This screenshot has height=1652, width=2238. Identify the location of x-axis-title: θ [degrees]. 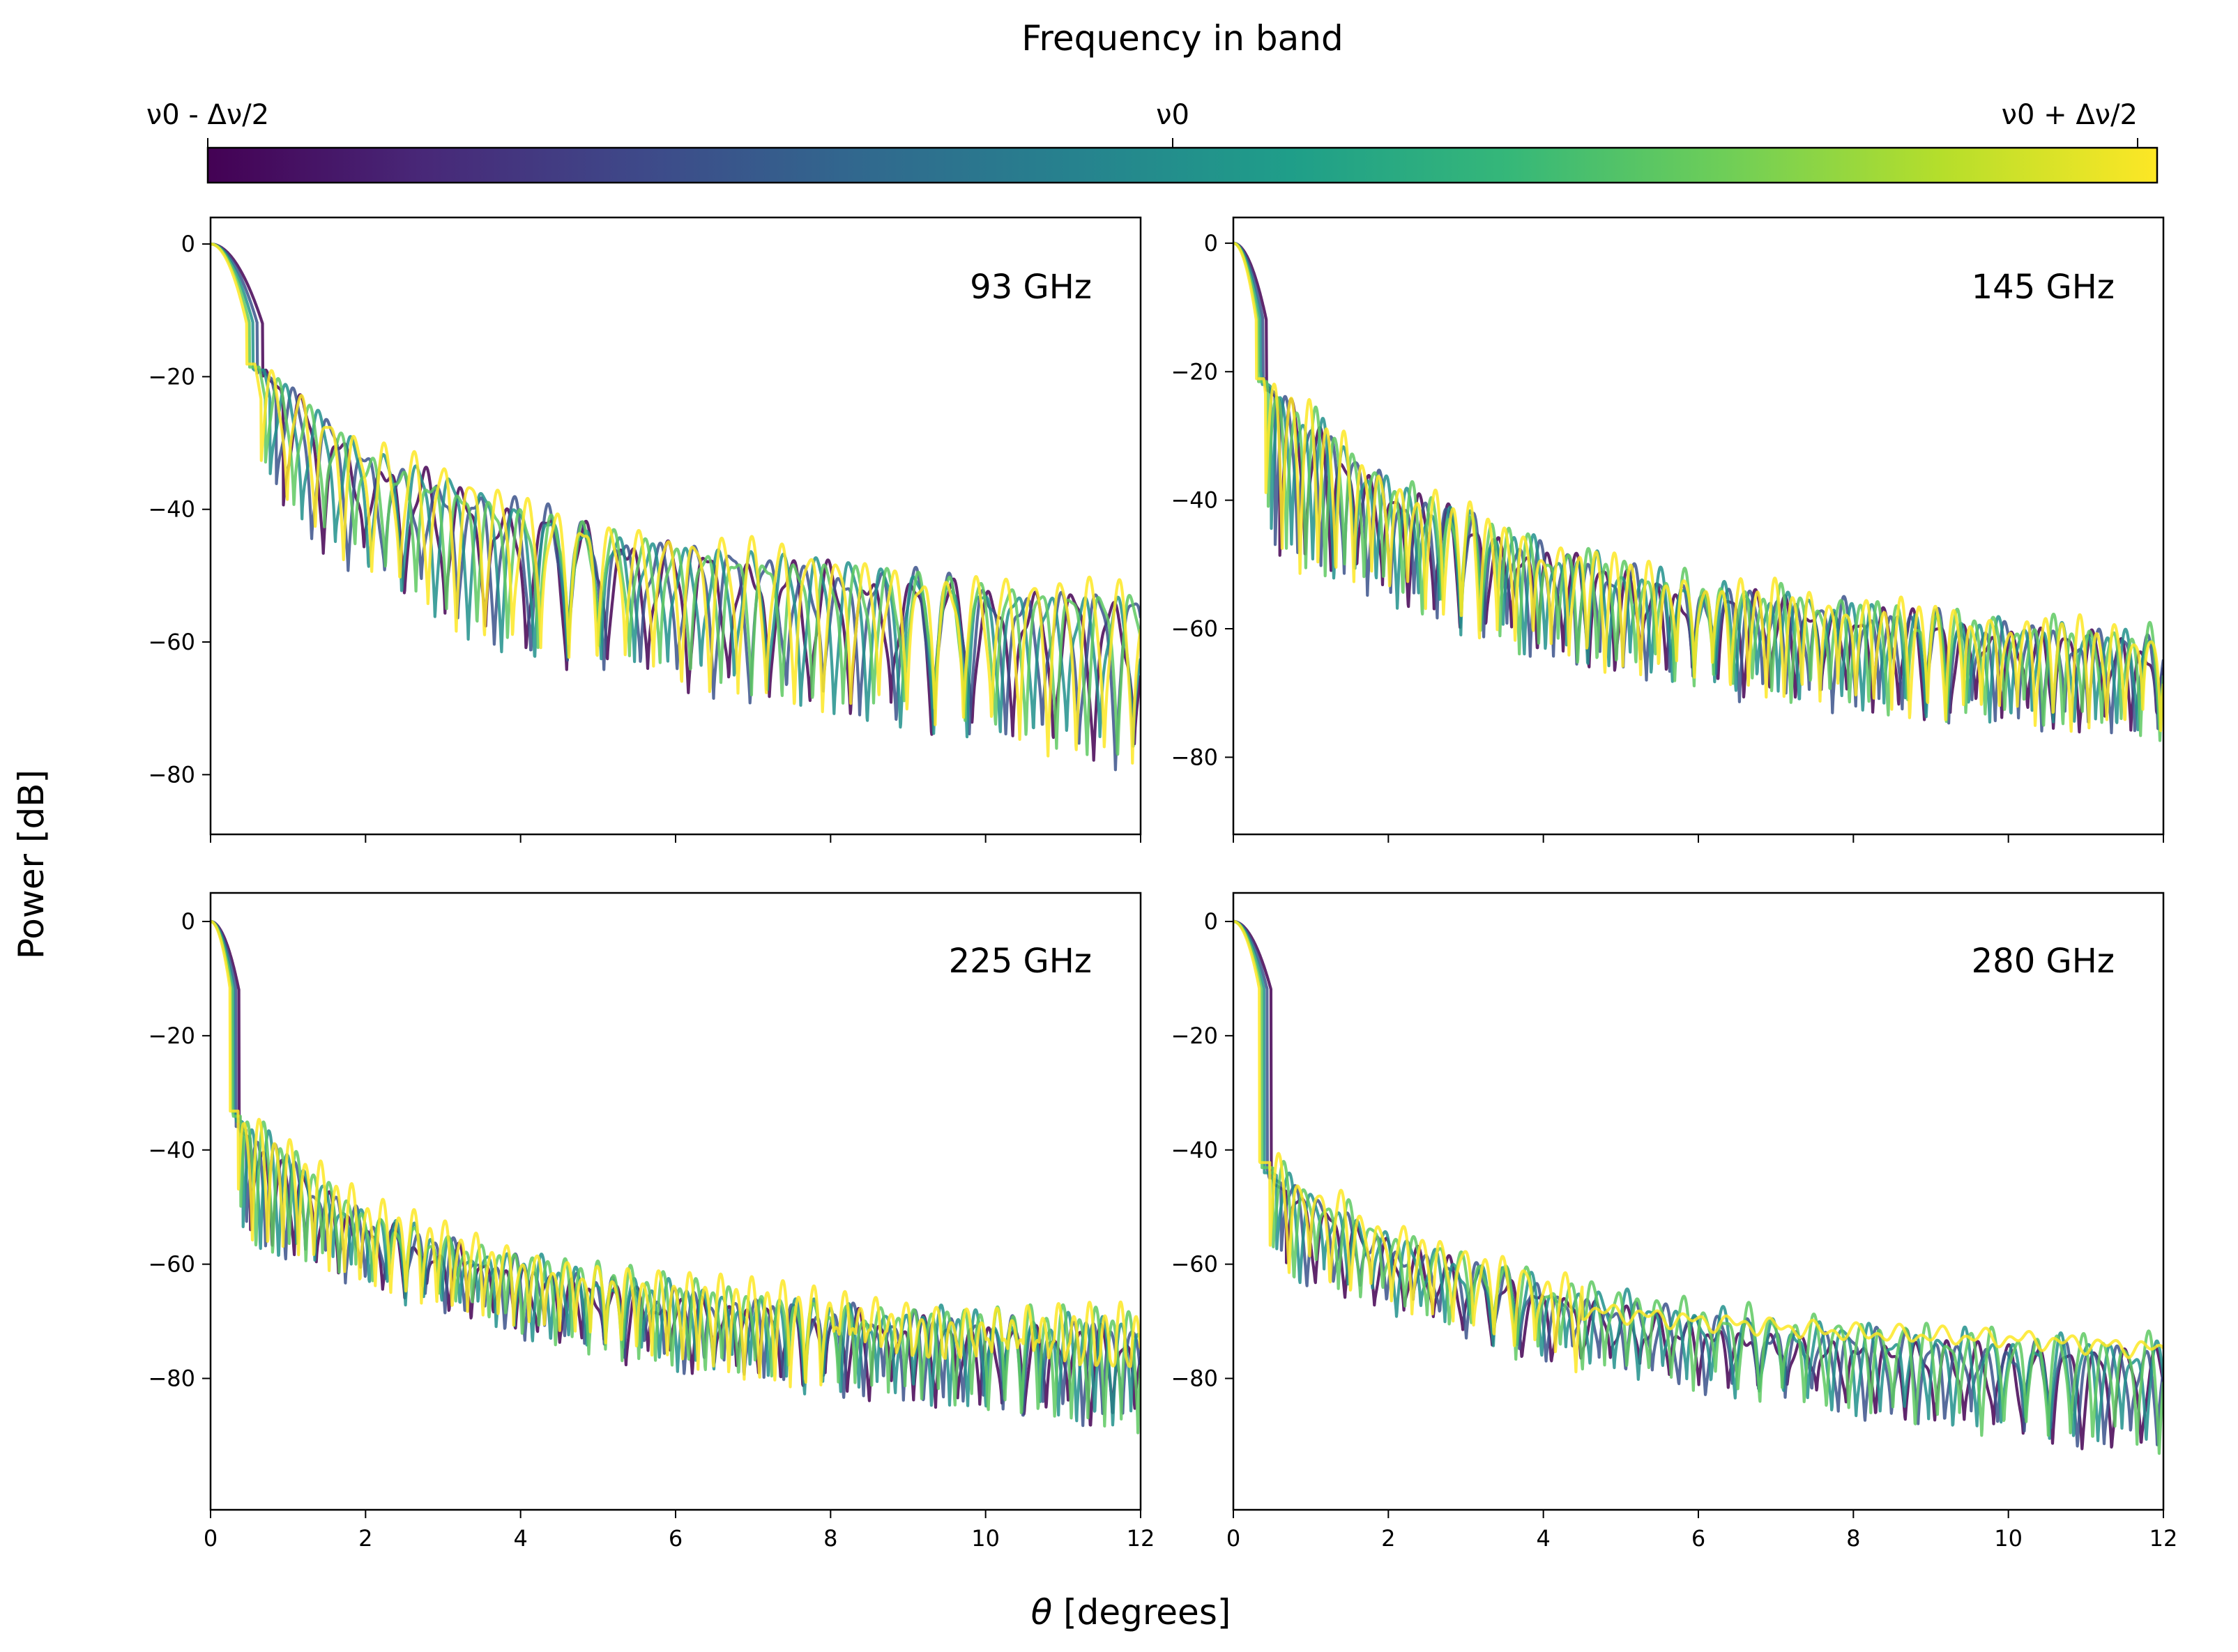
(1131, 1612).